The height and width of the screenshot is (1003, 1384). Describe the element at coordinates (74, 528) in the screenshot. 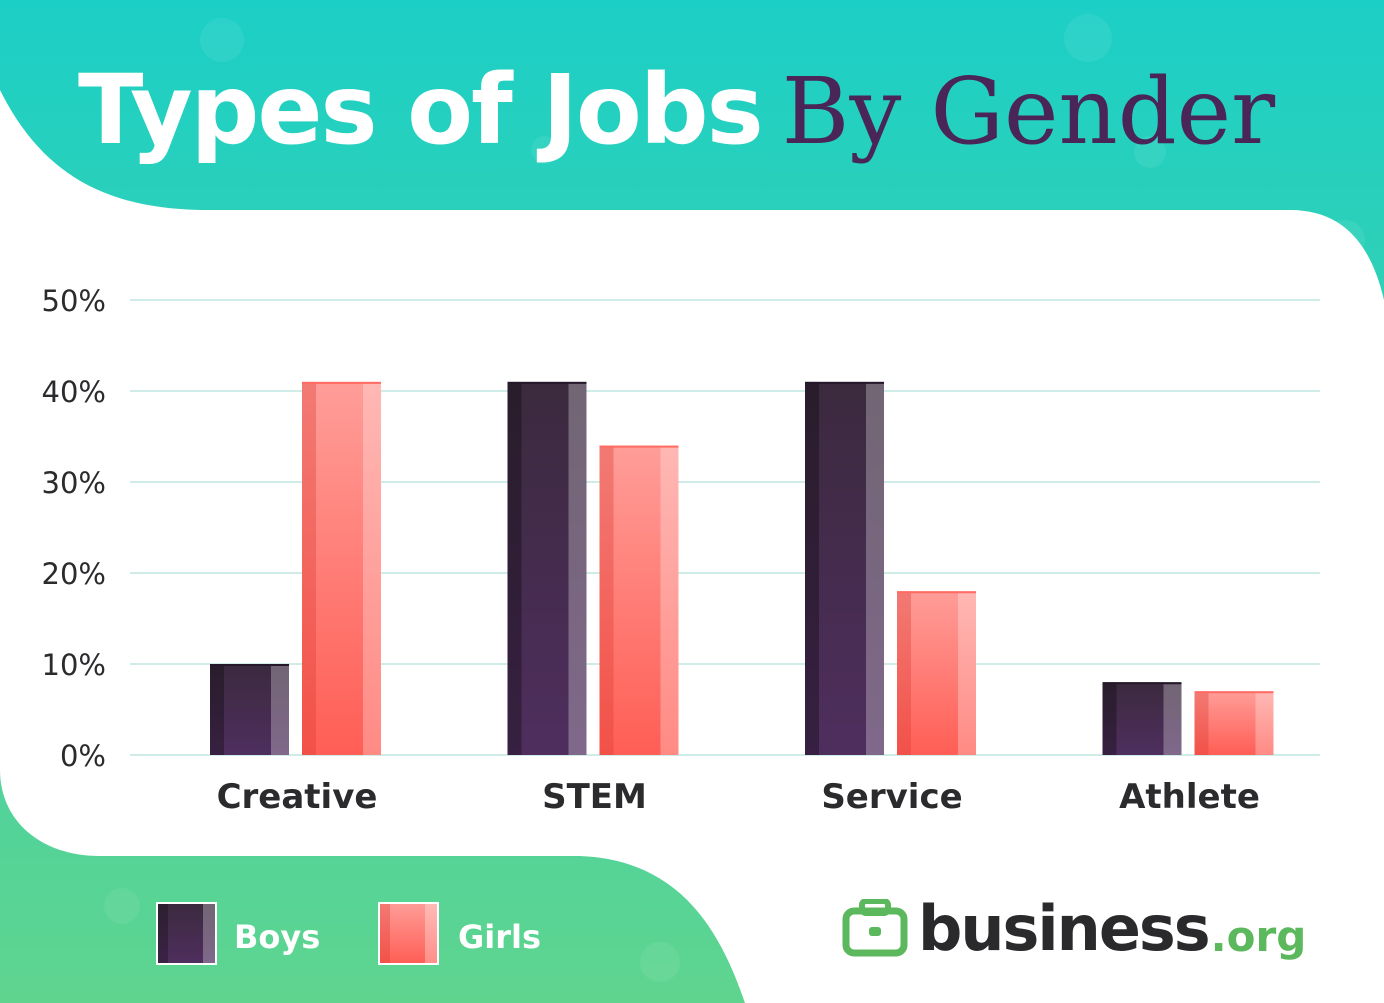

I see `y-axis: 0% 10% 20% 30% 40% 50%` at that location.